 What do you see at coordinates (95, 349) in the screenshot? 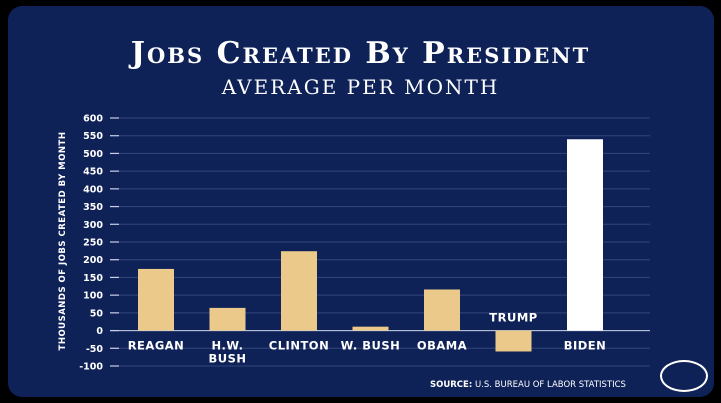
I see `y-tick-label: -50` at bounding box center [95, 349].